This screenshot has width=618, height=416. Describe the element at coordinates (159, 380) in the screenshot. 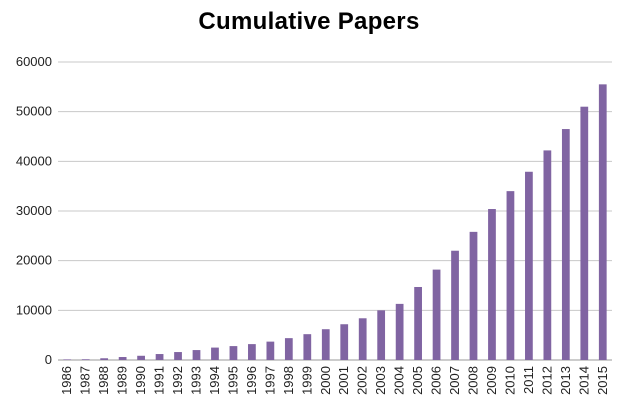

I see `x-tick-label: 1991` at that location.